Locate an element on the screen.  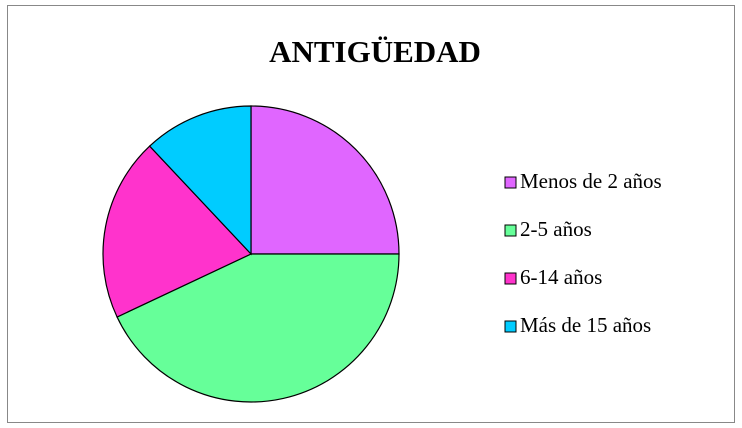
legend-label: 6-14 años is located at coordinates (561, 277).